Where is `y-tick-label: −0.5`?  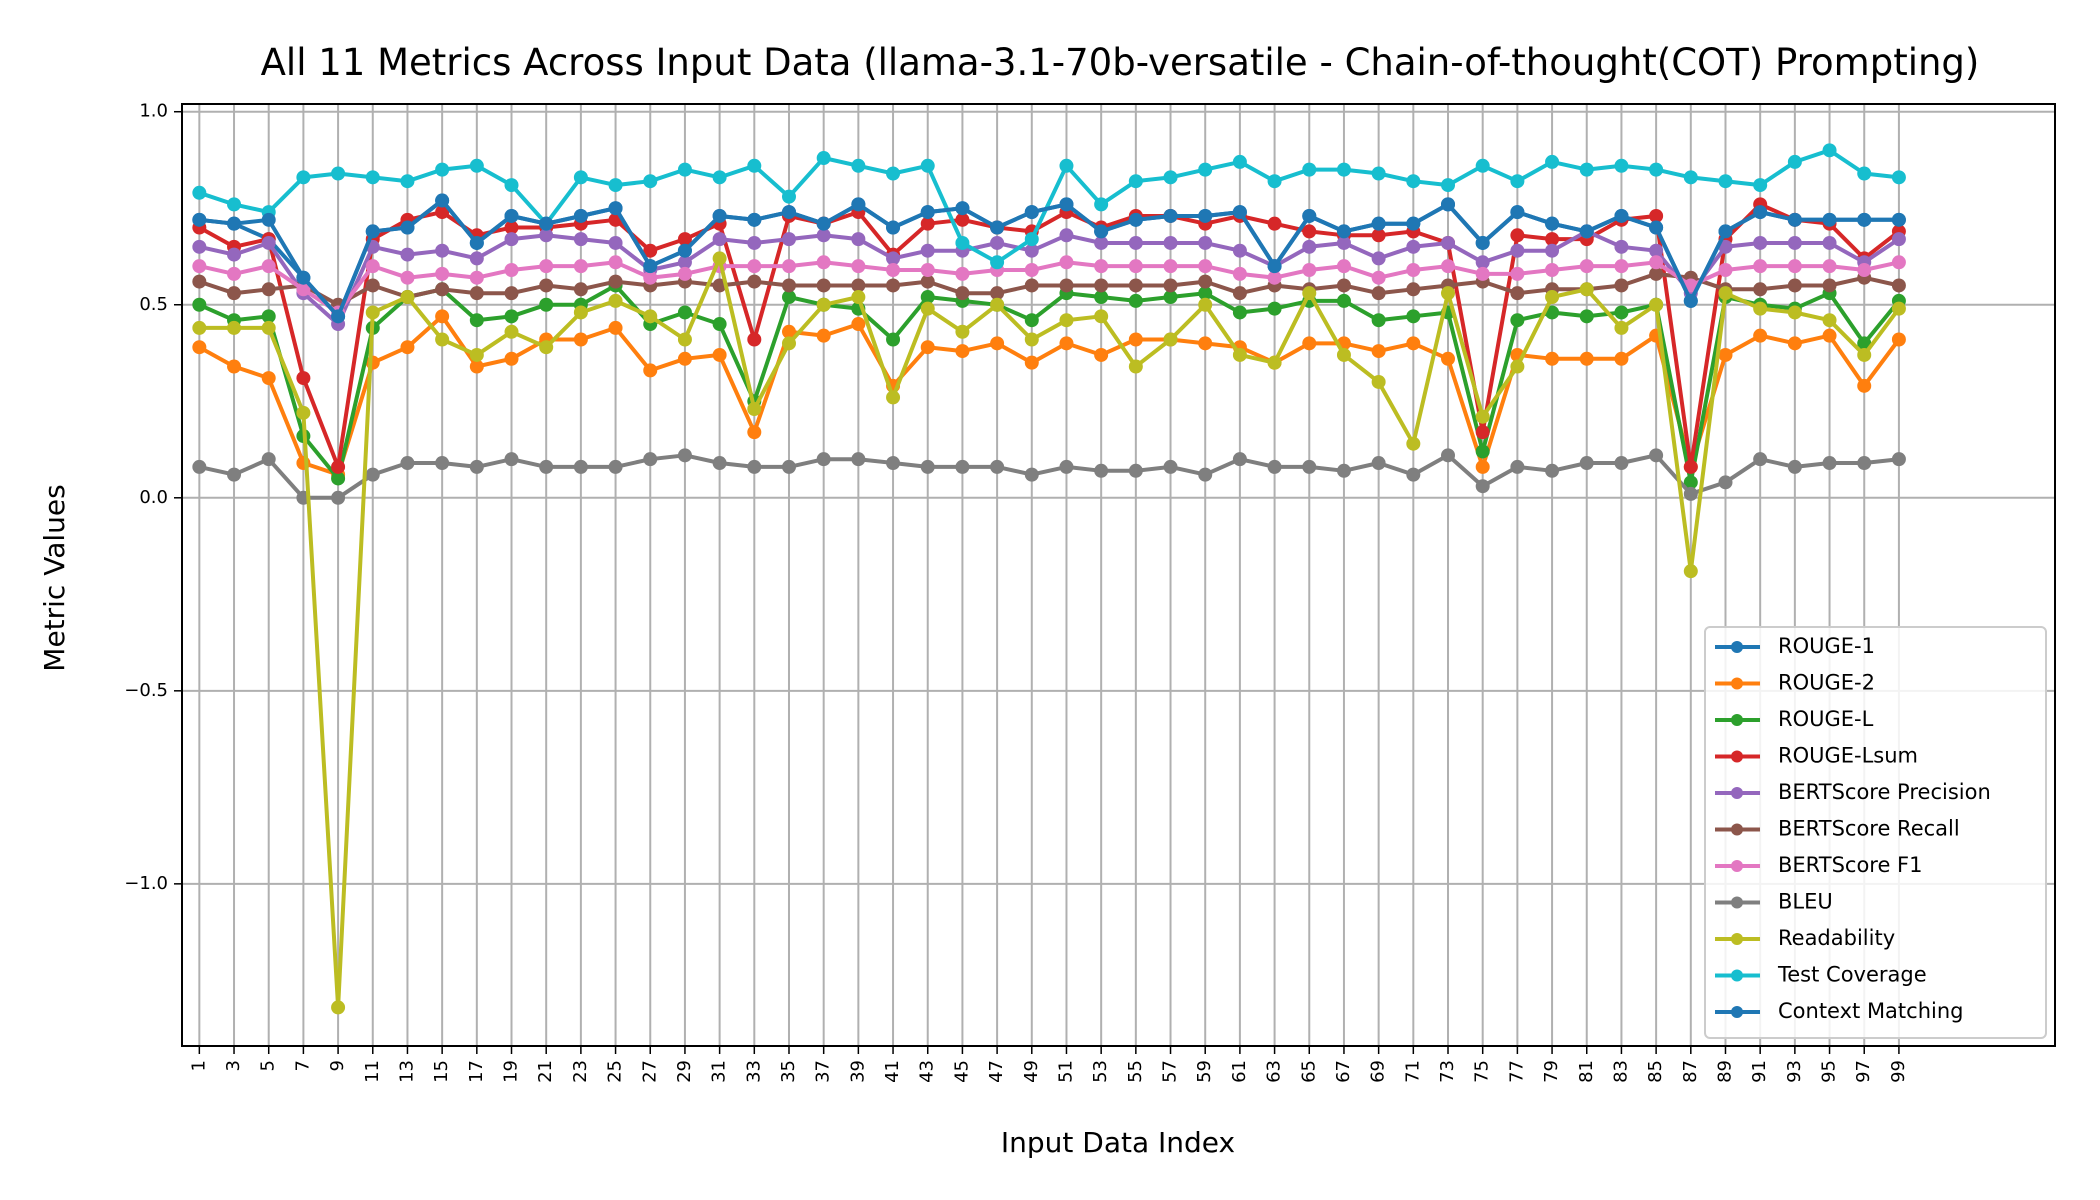 y-tick-label: −0.5 is located at coordinates (146, 690).